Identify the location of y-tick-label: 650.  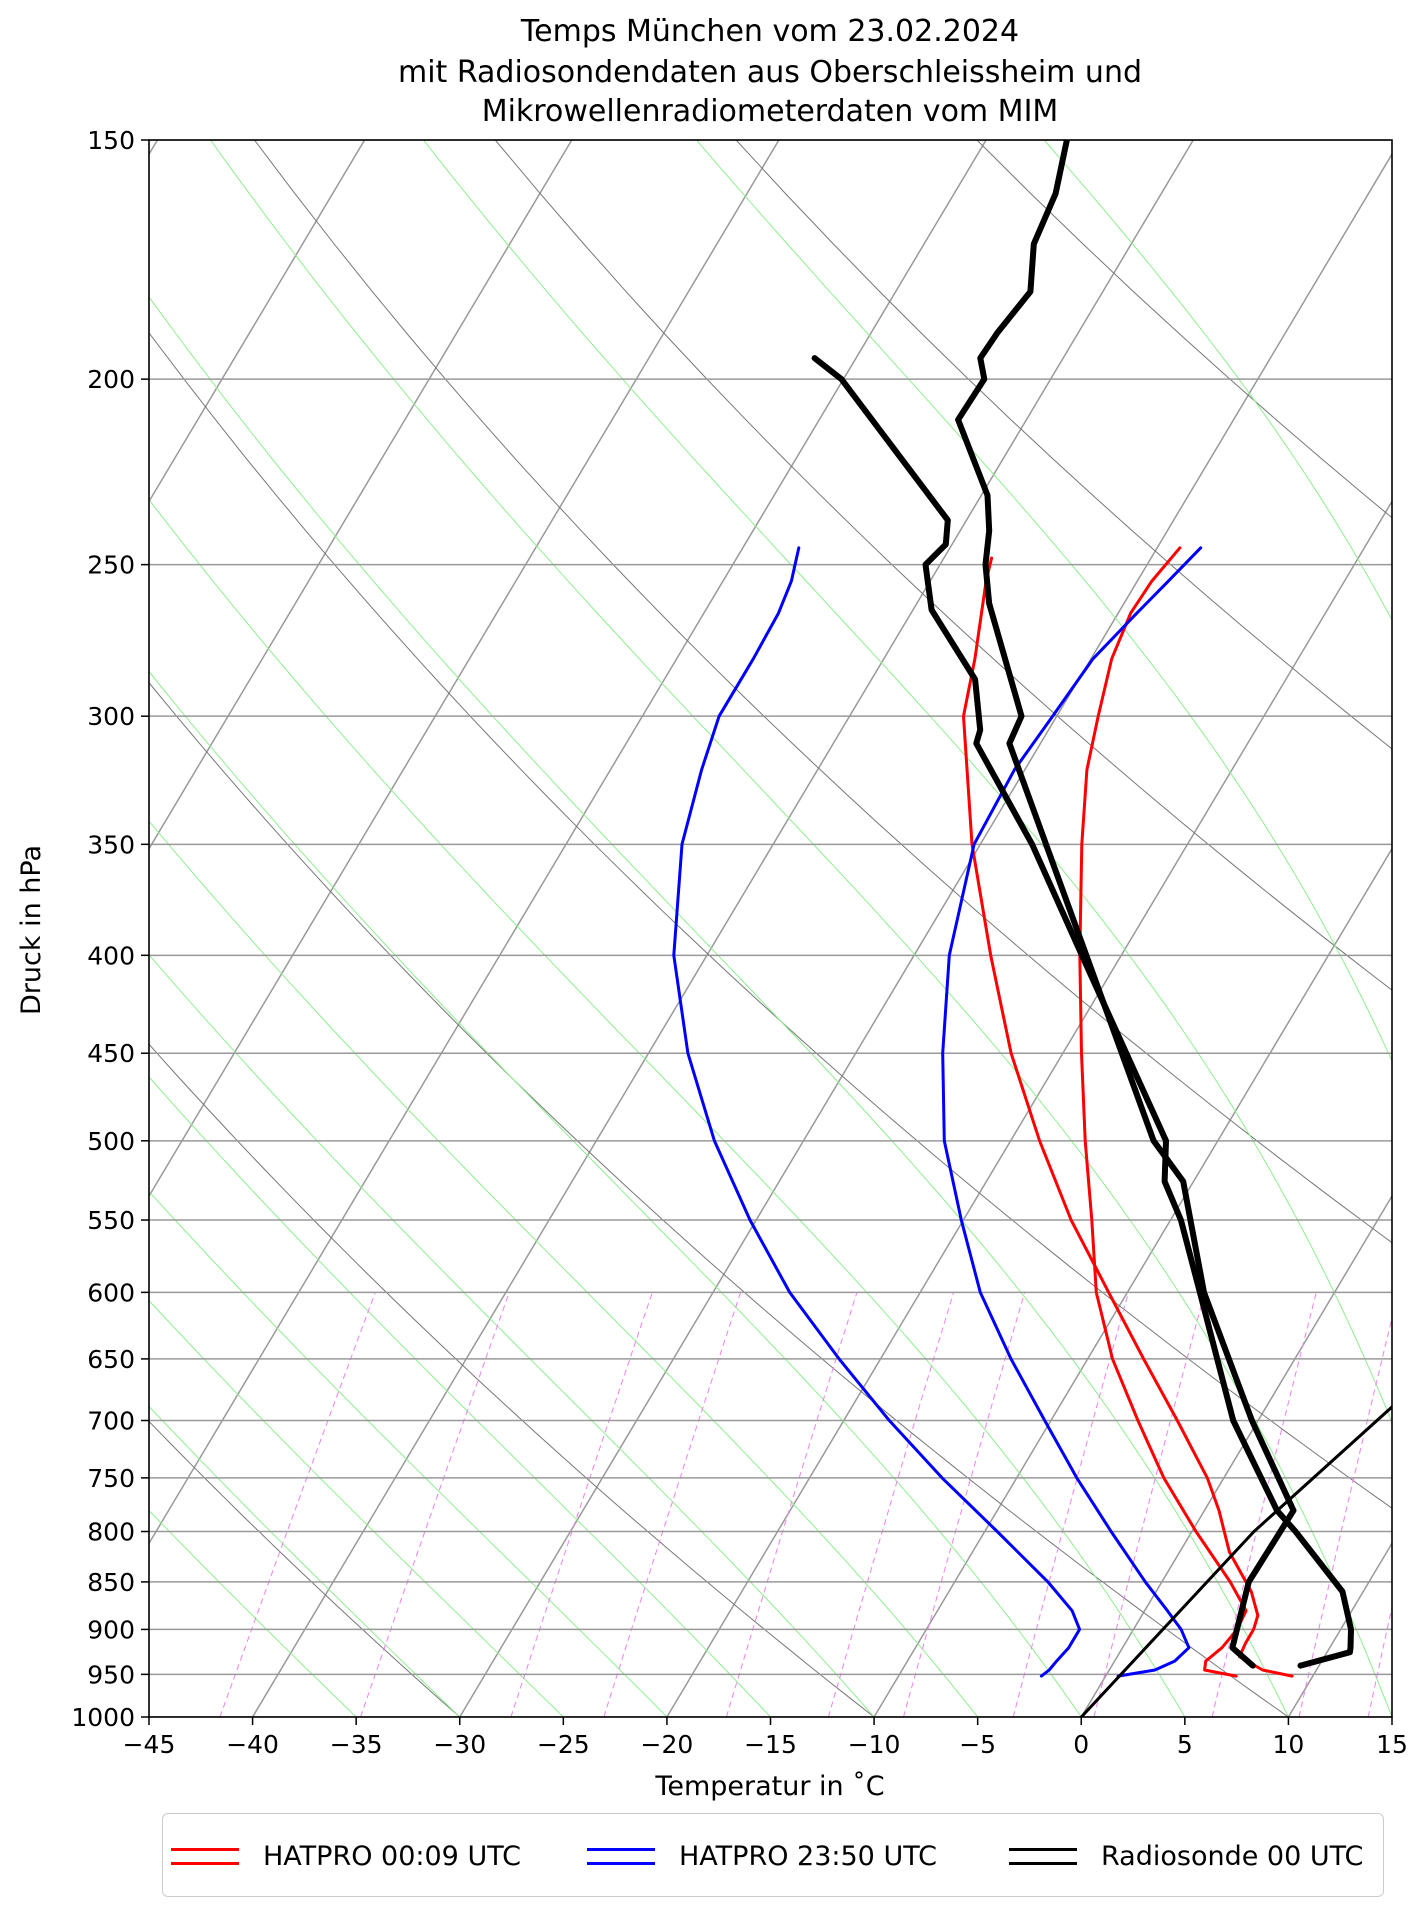
(111, 1359).